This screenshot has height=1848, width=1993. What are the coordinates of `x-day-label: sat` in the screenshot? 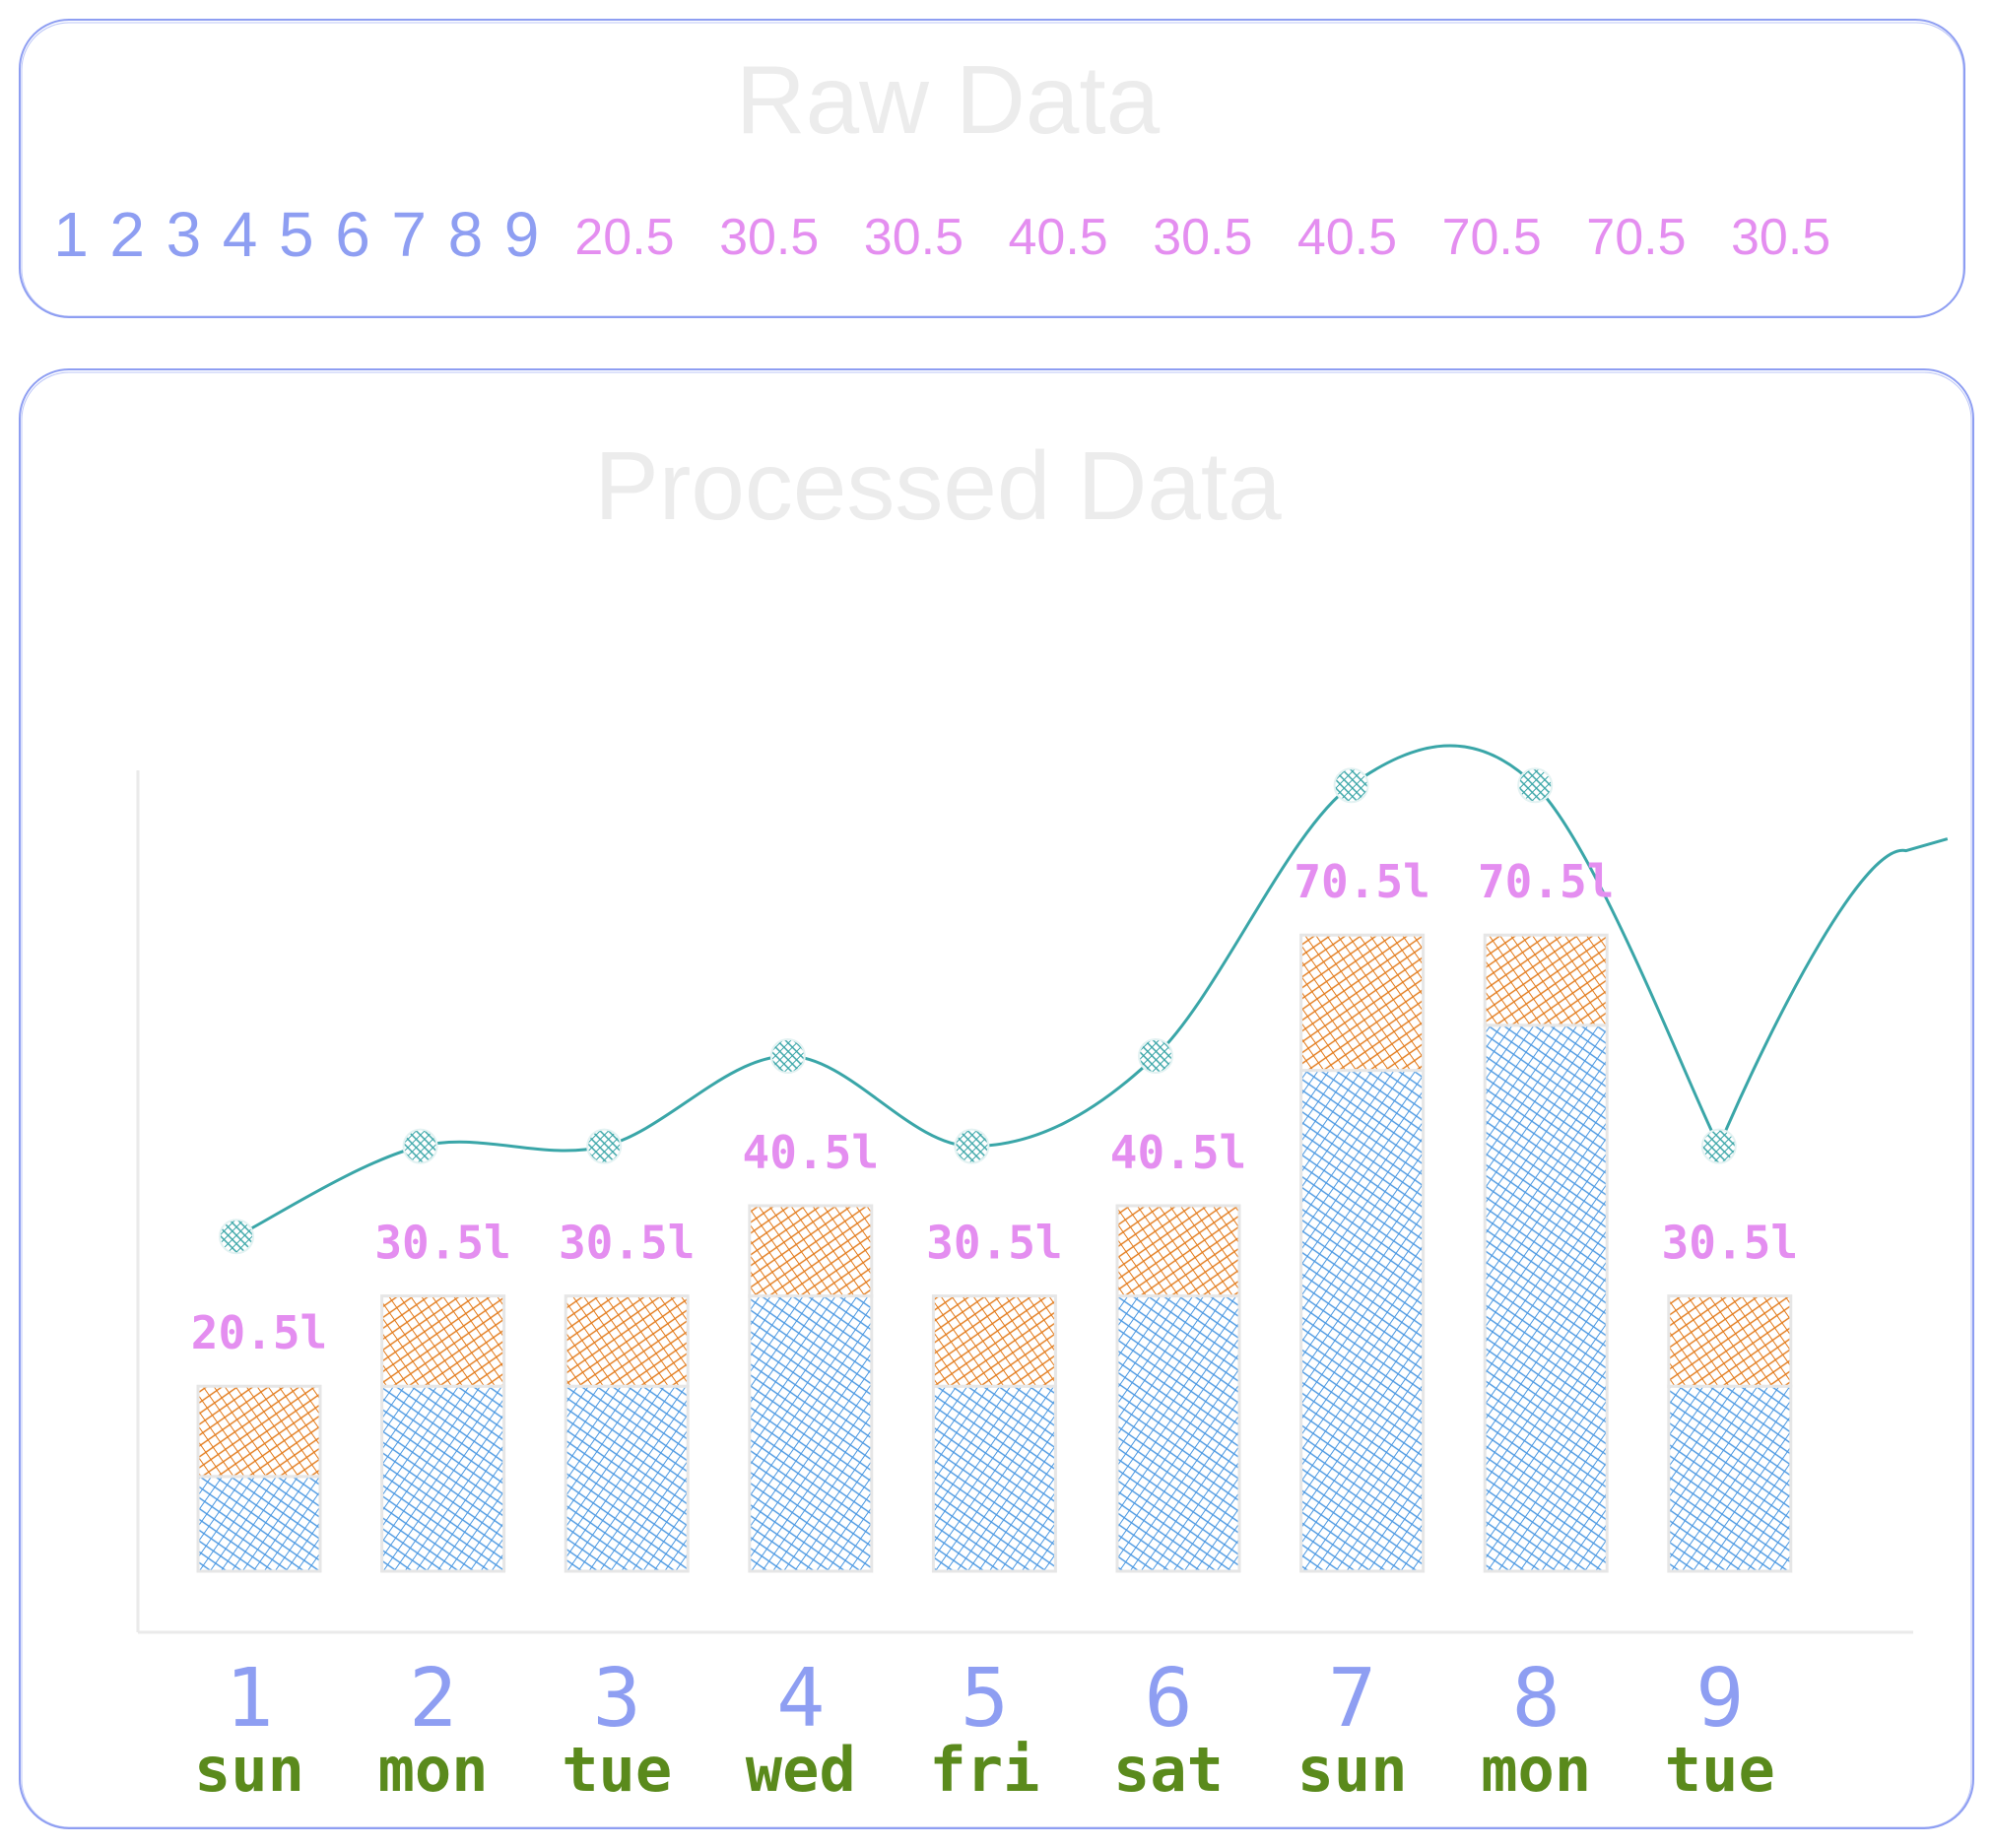 It's located at (1168, 1770).